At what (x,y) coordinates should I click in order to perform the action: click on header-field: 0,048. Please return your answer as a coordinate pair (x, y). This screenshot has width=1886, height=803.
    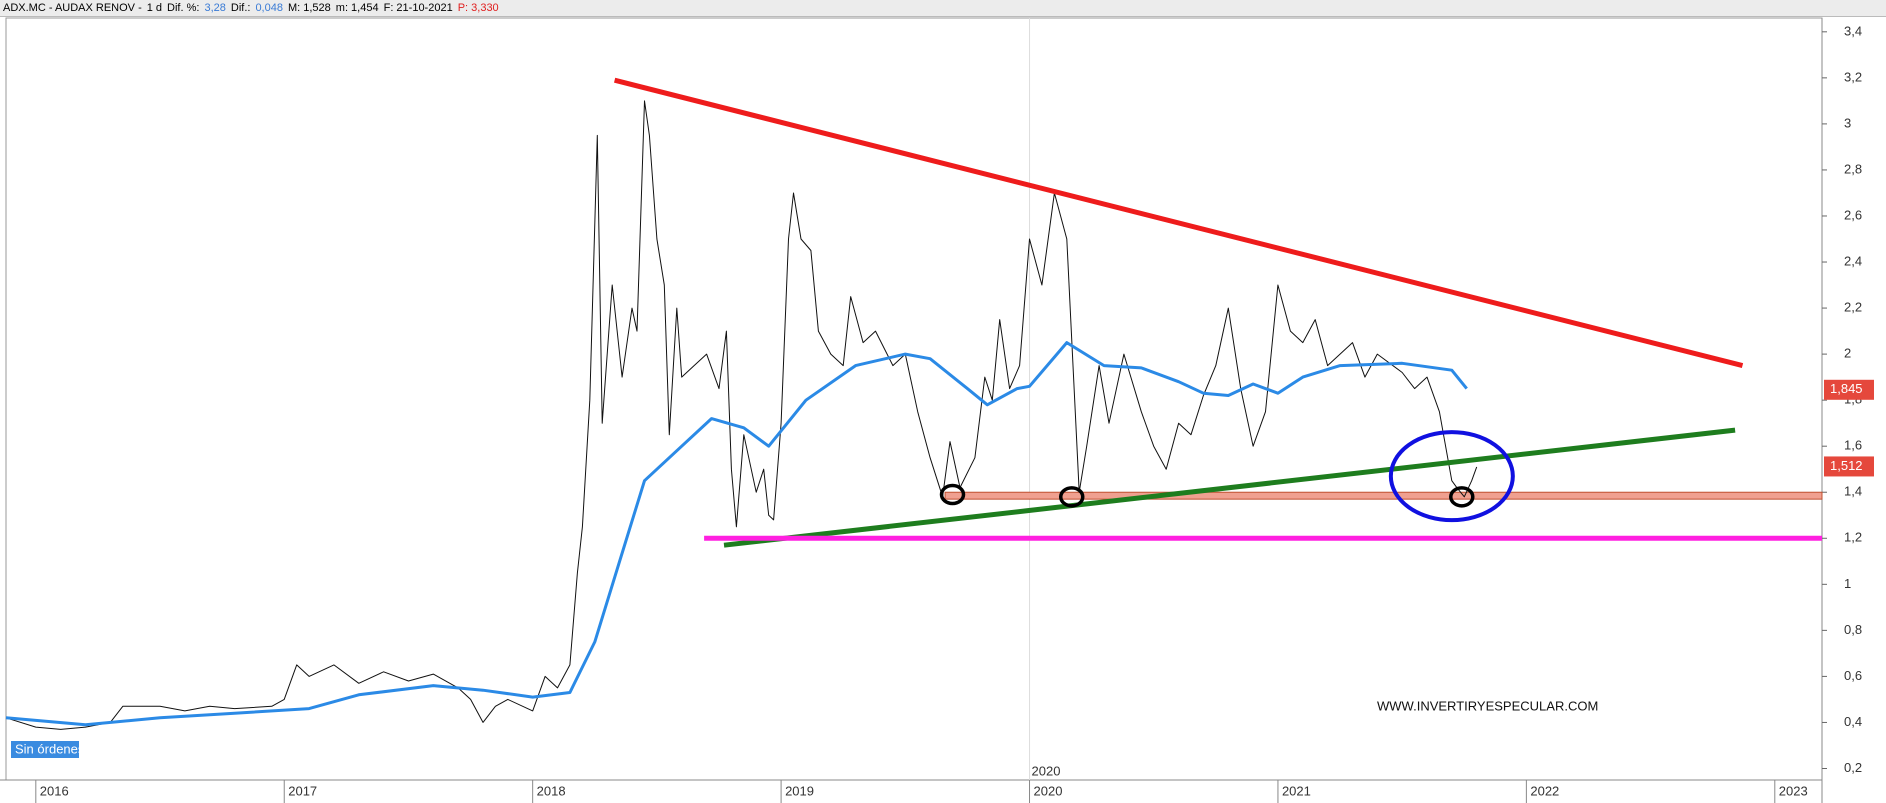
    Looking at the image, I should click on (269, 8).